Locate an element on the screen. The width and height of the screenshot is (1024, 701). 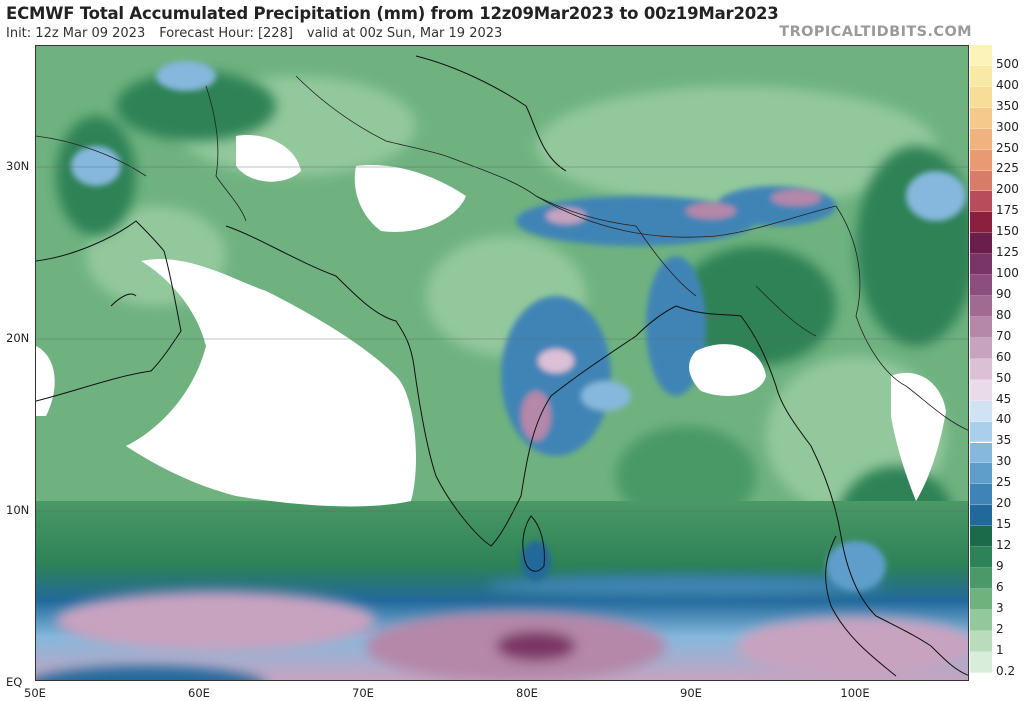
legend-label-300: 300 is located at coordinates (1007, 126).